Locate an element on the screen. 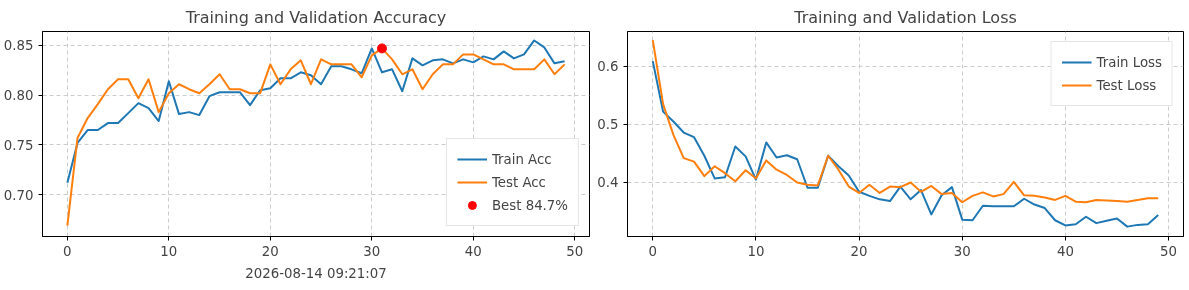  chart-title: Training and Validation Loss is located at coordinates (905, 17).